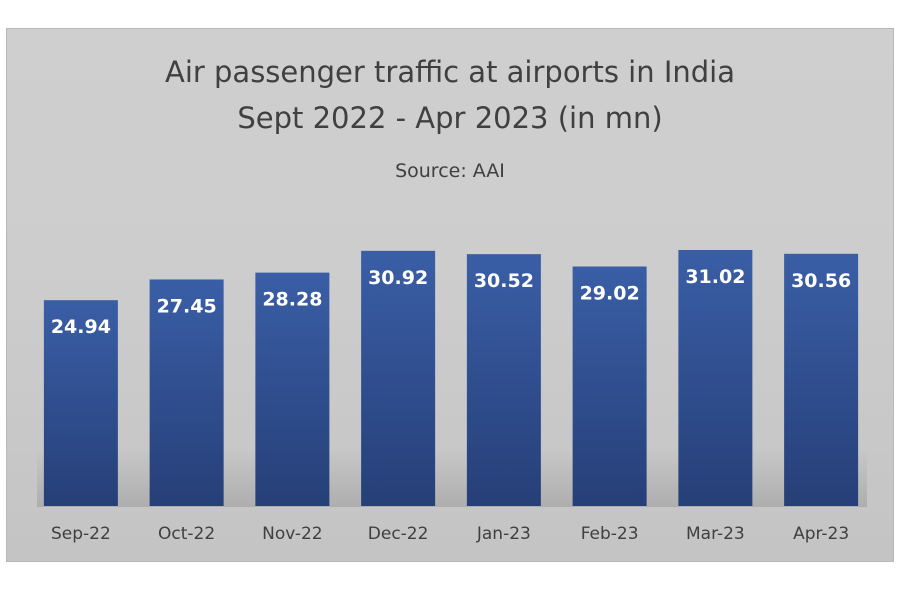  What do you see at coordinates (715, 534) in the screenshot?
I see `x-tick-label: Mar-23` at bounding box center [715, 534].